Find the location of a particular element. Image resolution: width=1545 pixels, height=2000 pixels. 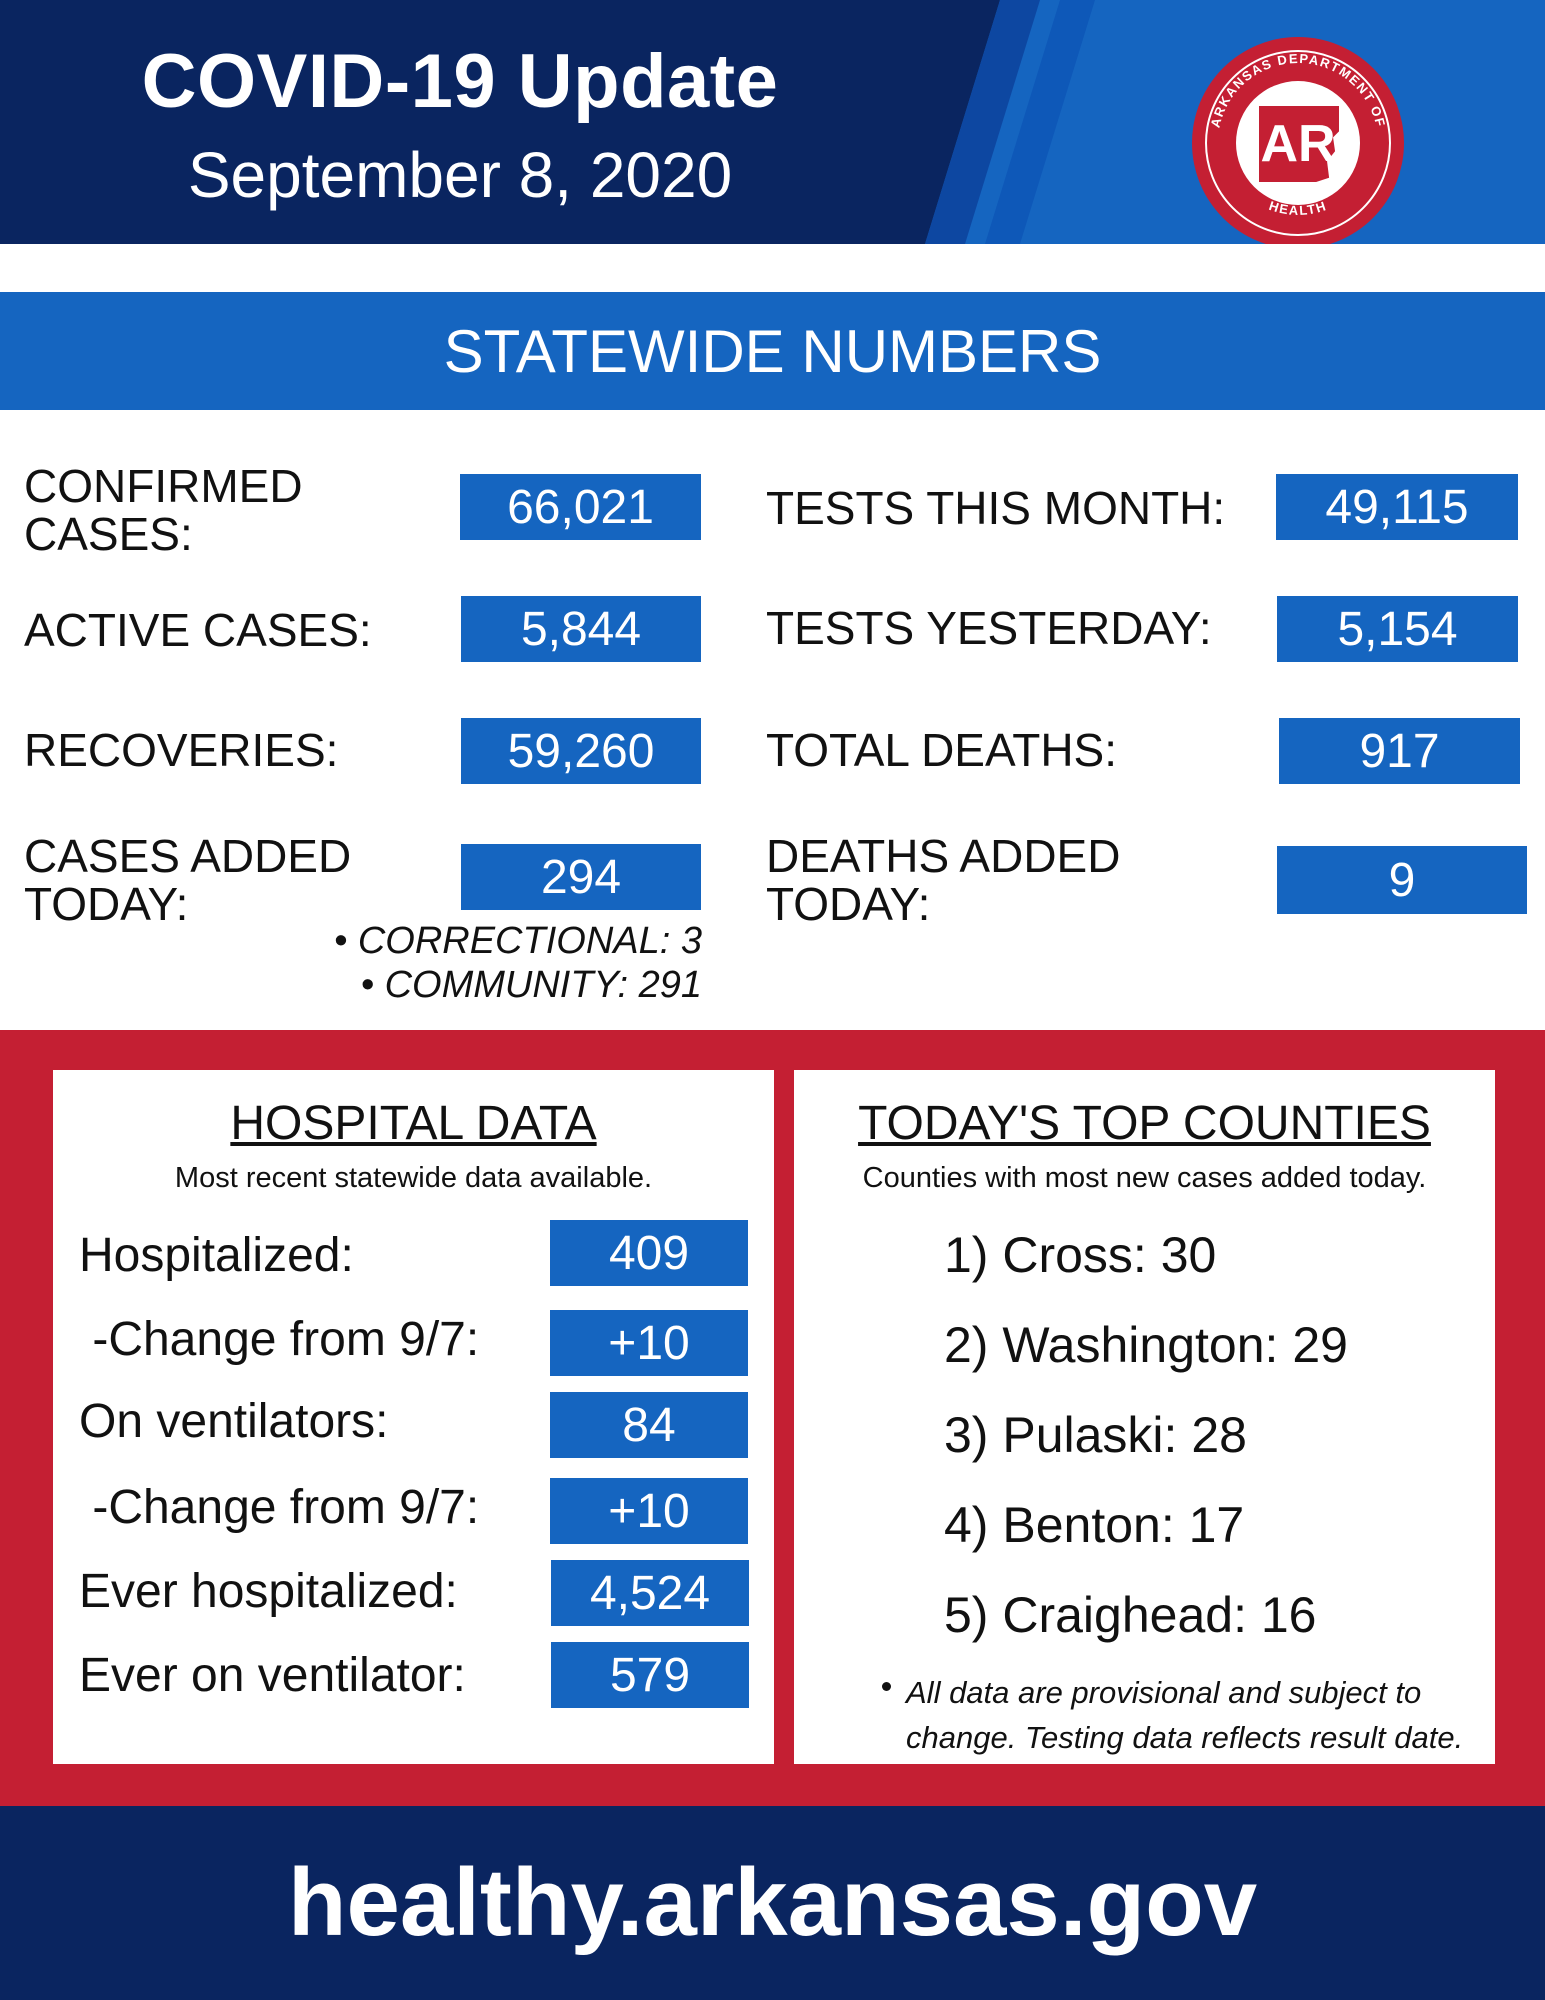

page-title: COVID-19 Update is located at coordinates (460, 81).